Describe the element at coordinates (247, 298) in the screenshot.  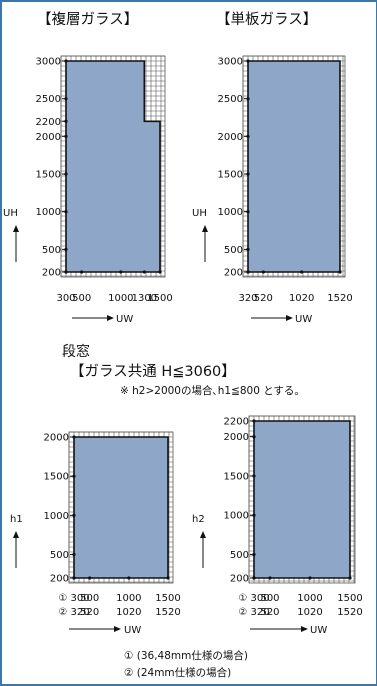
I see `x-tick-label: 320` at that location.